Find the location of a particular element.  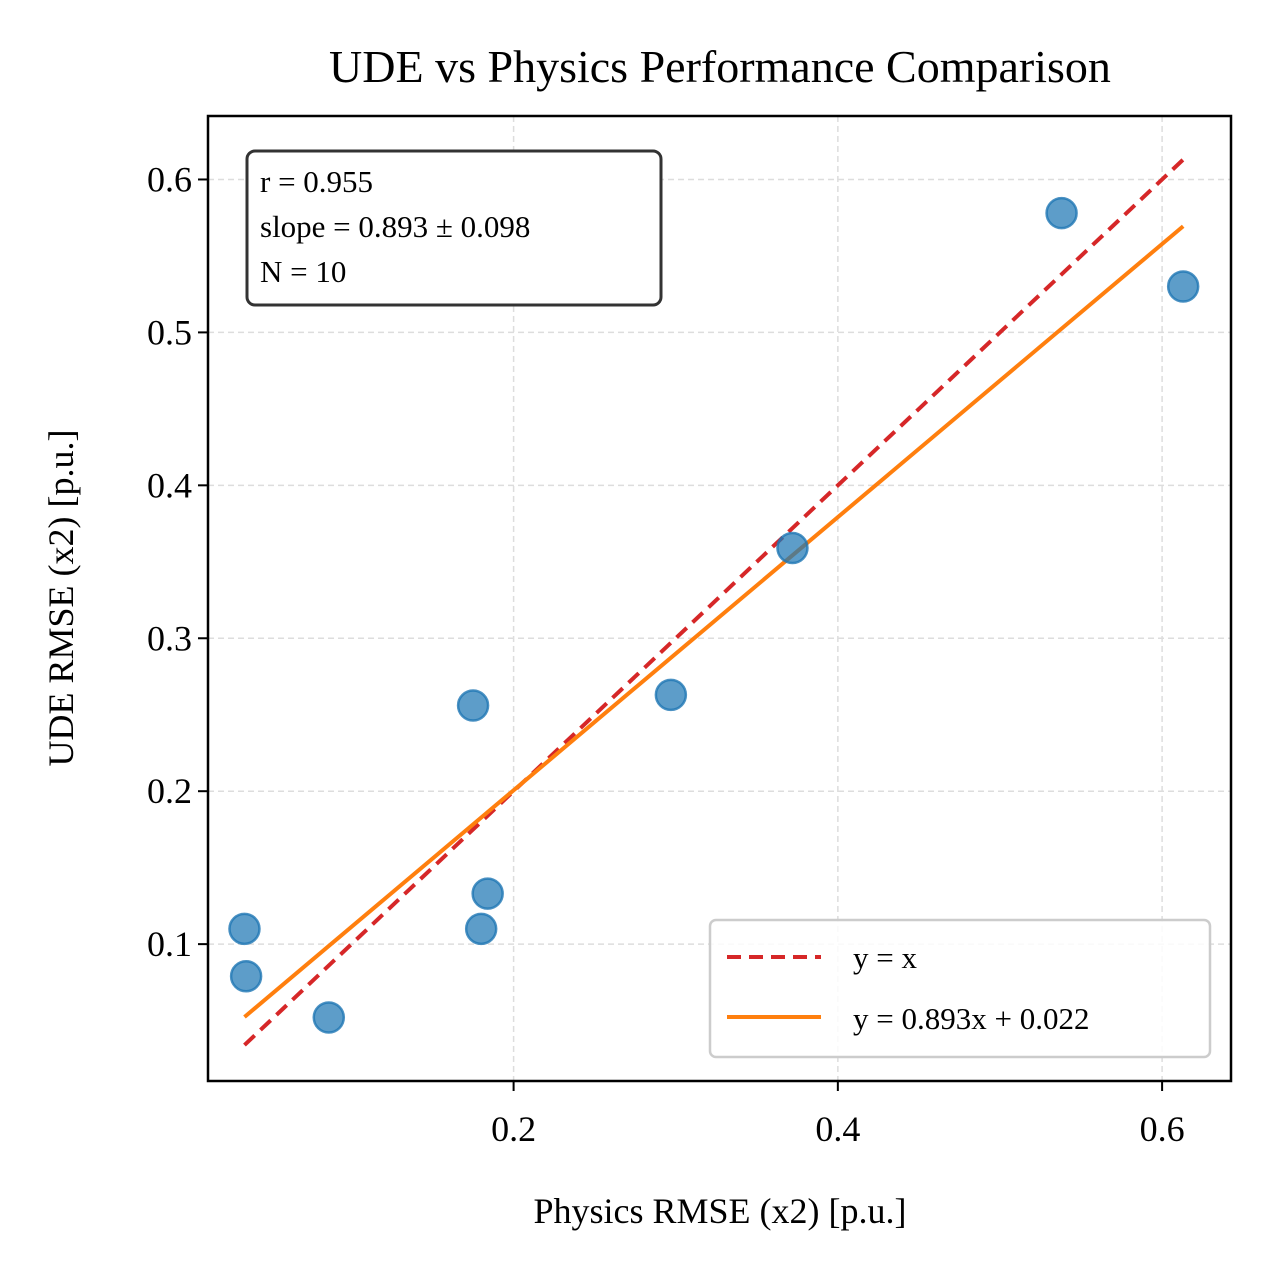

x-tick-label: 0.4 is located at coordinates (837, 1129).